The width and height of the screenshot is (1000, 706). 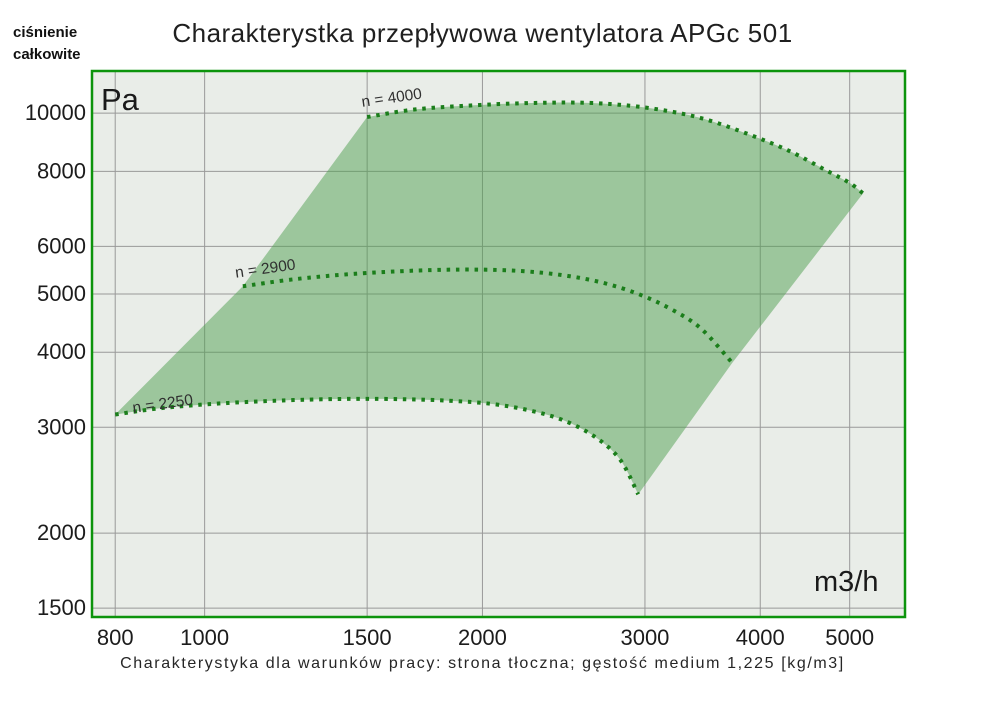 I want to click on y-tick-label: 5000, so click(x=61, y=293).